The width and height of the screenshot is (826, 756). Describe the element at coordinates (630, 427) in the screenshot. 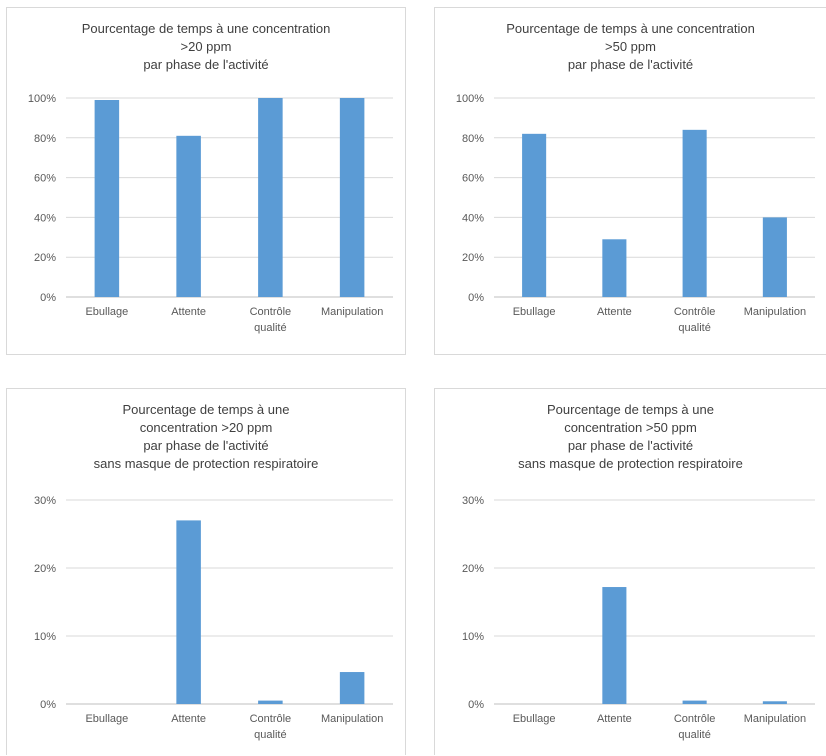

I see `chart-title-line: concentration >50 ppm` at that location.